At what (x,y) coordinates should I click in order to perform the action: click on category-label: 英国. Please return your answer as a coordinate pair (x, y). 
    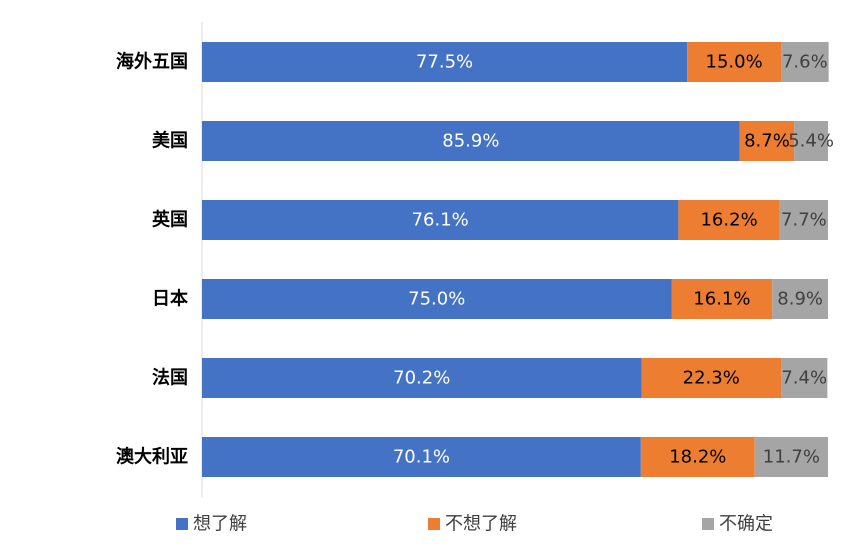
    Looking at the image, I should click on (169, 220).